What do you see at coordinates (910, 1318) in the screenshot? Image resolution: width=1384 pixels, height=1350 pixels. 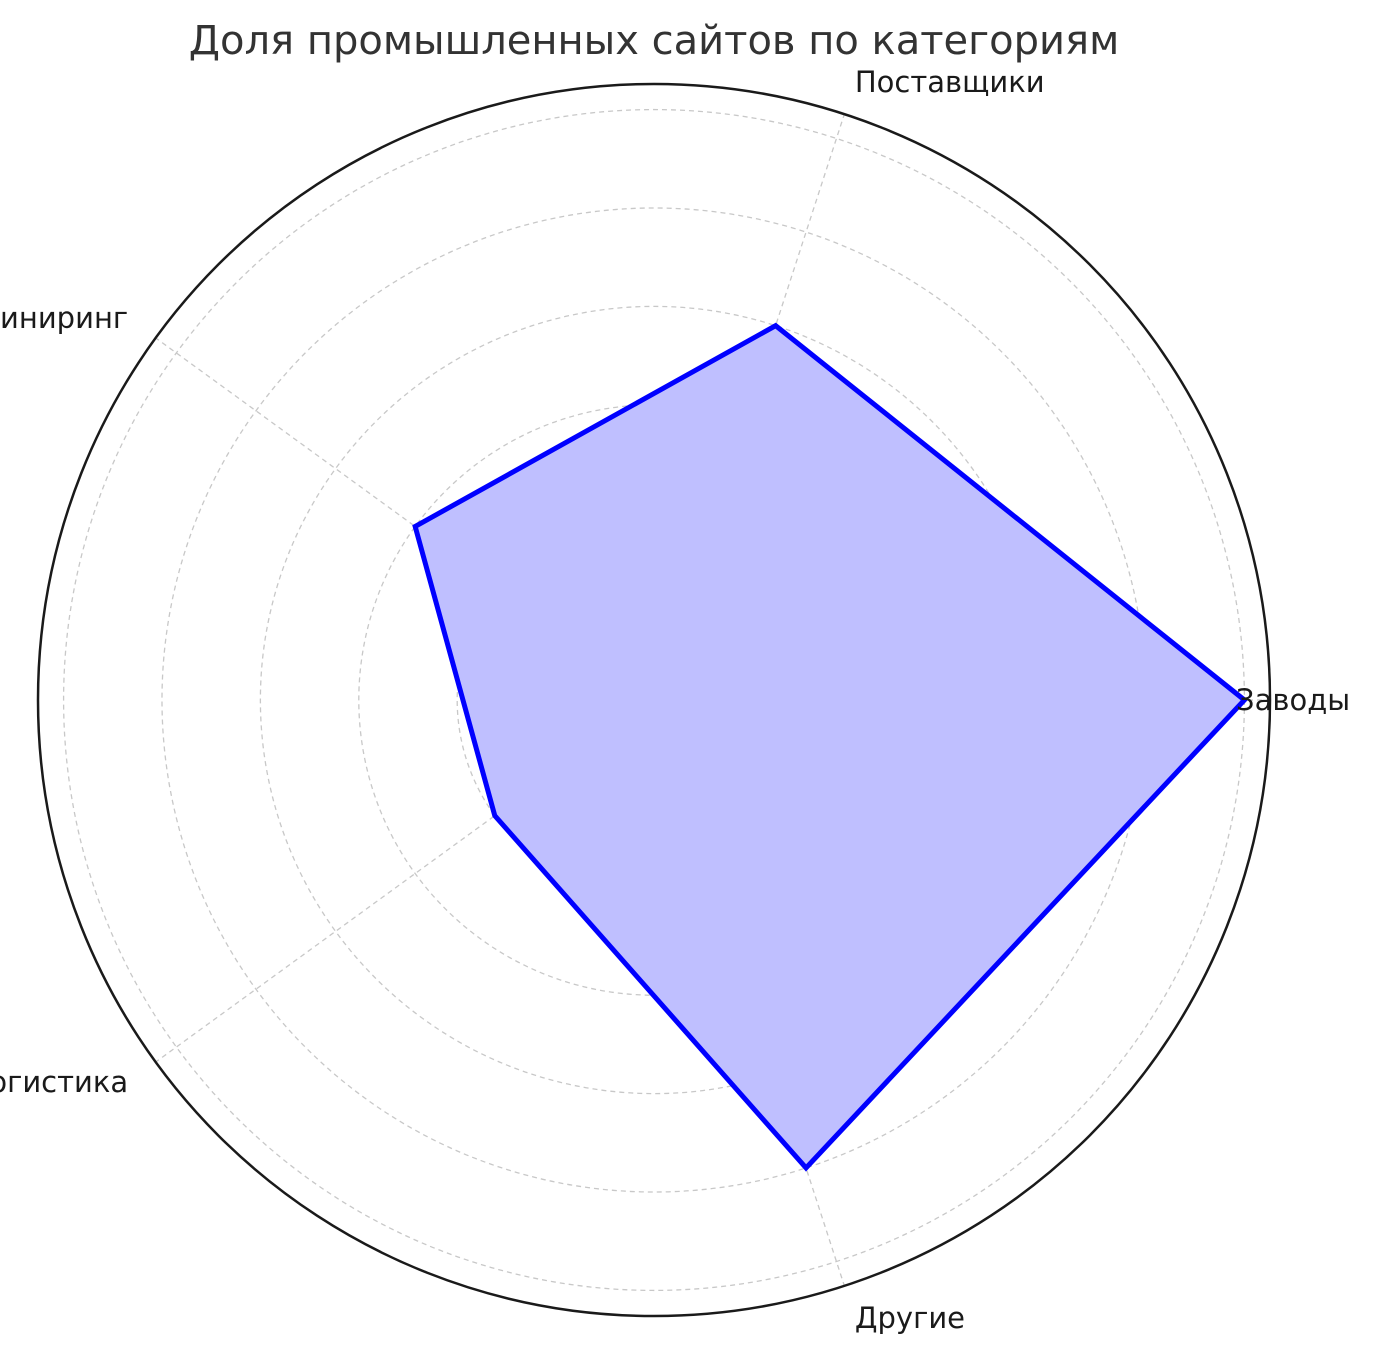 I see `category-label: Другие` at bounding box center [910, 1318].